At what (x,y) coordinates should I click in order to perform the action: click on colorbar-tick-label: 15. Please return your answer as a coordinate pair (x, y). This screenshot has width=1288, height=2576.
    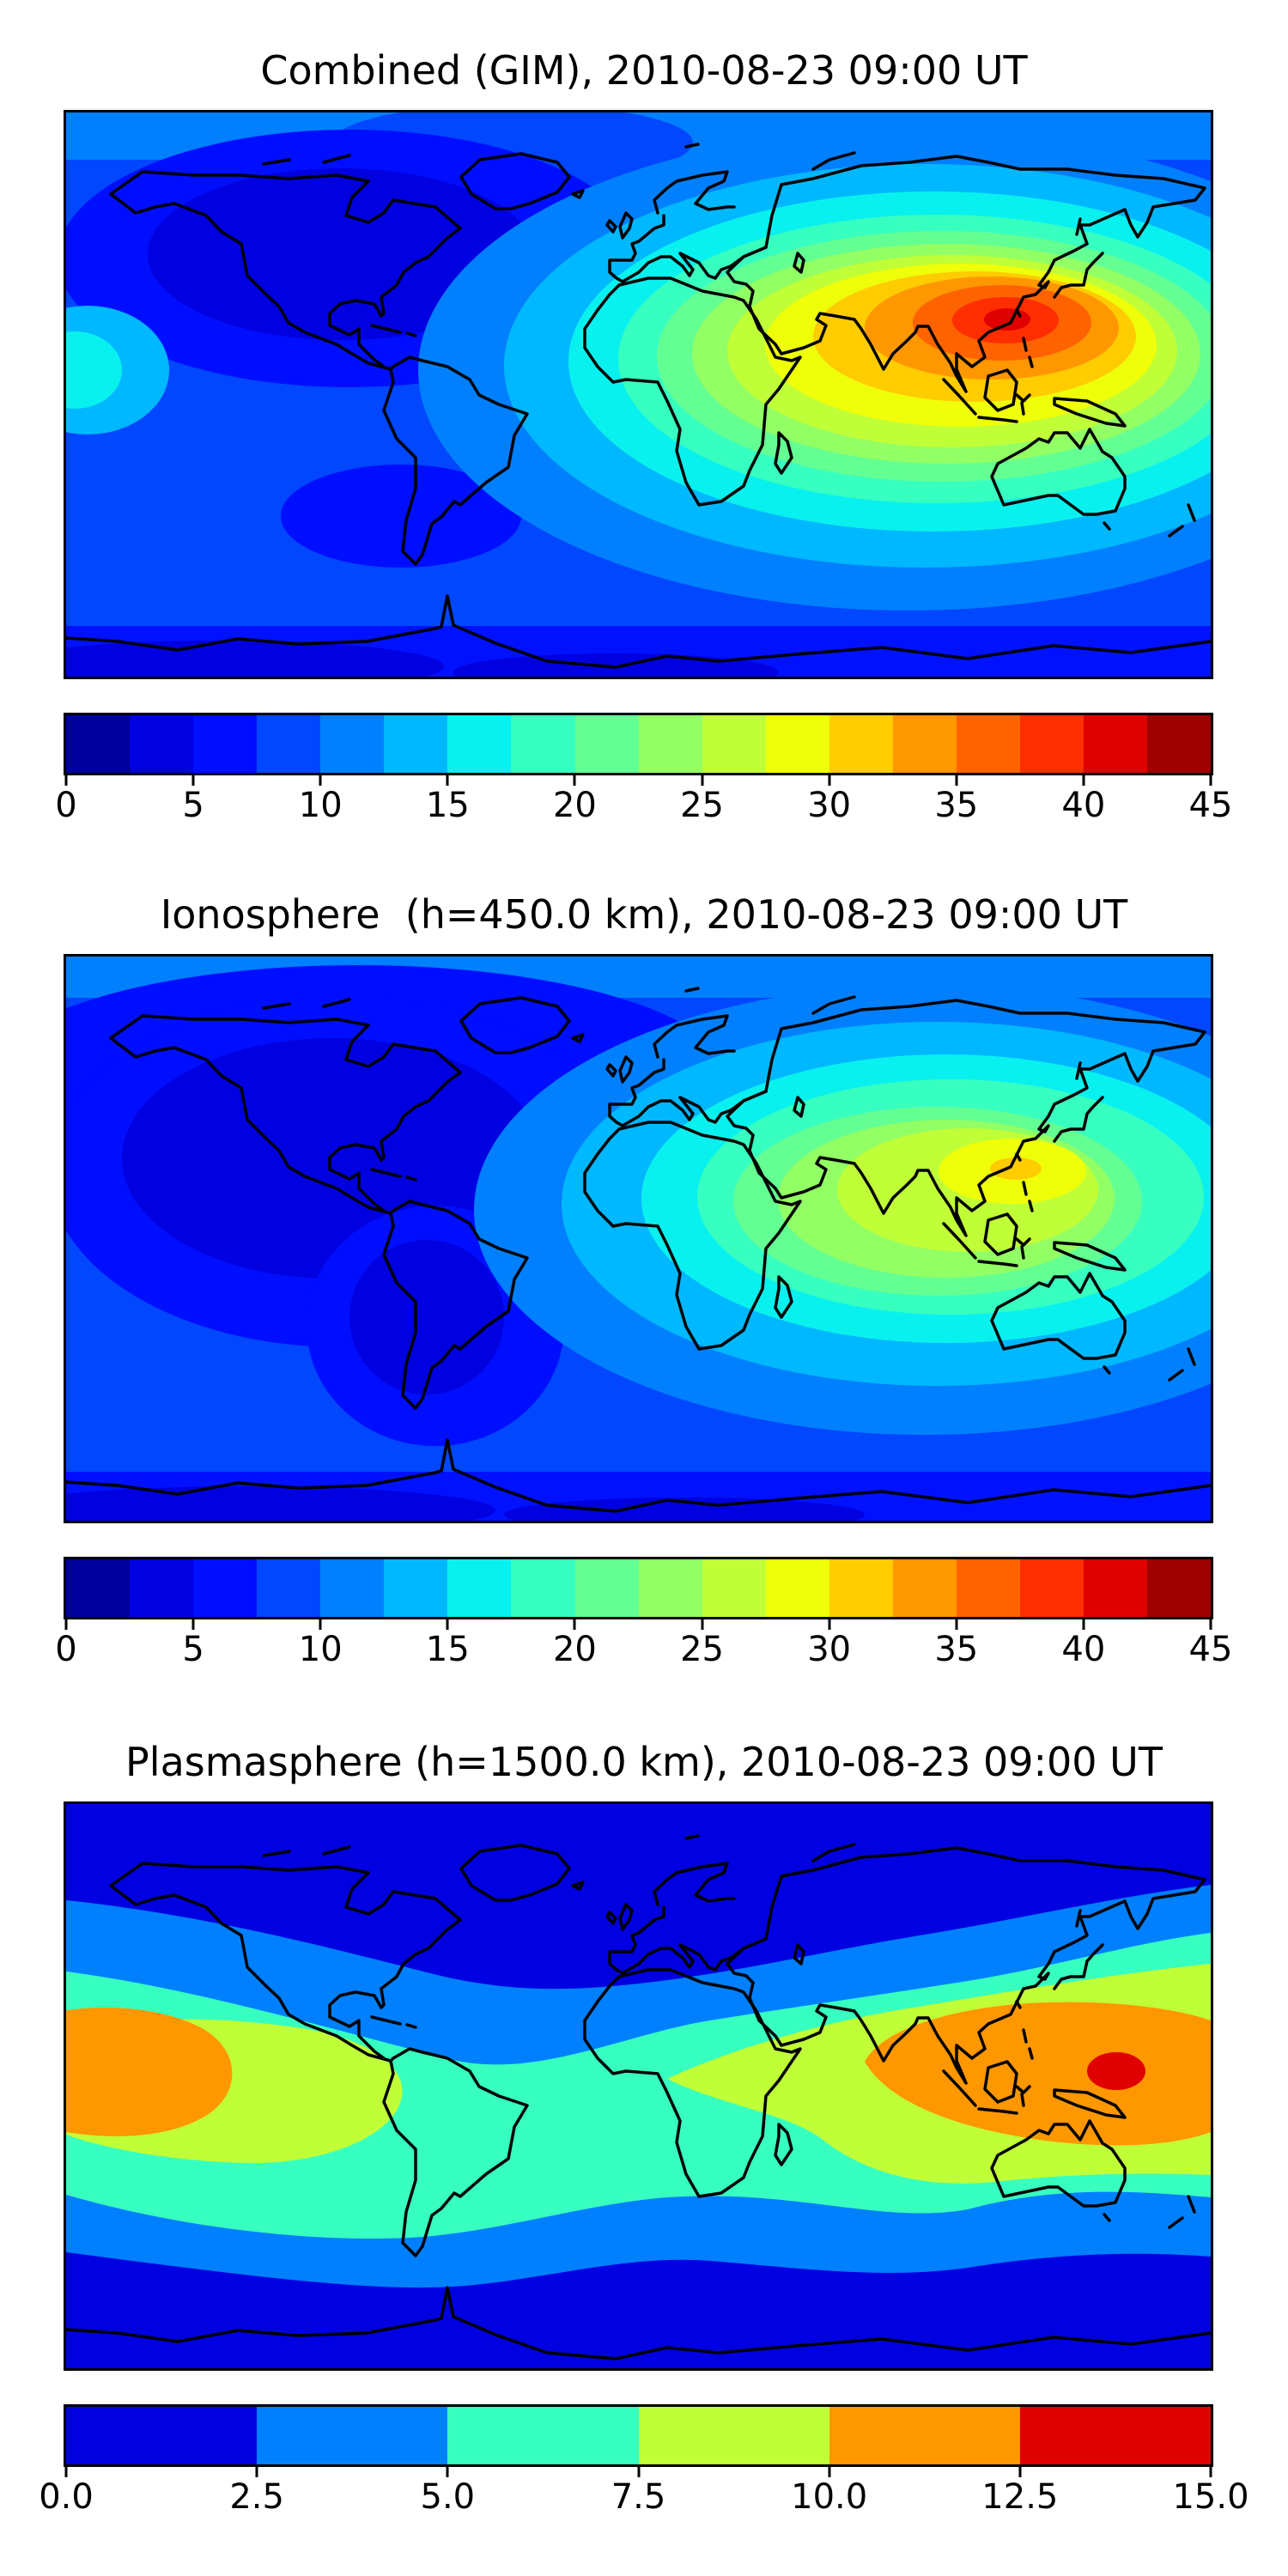
    Looking at the image, I should click on (448, 806).